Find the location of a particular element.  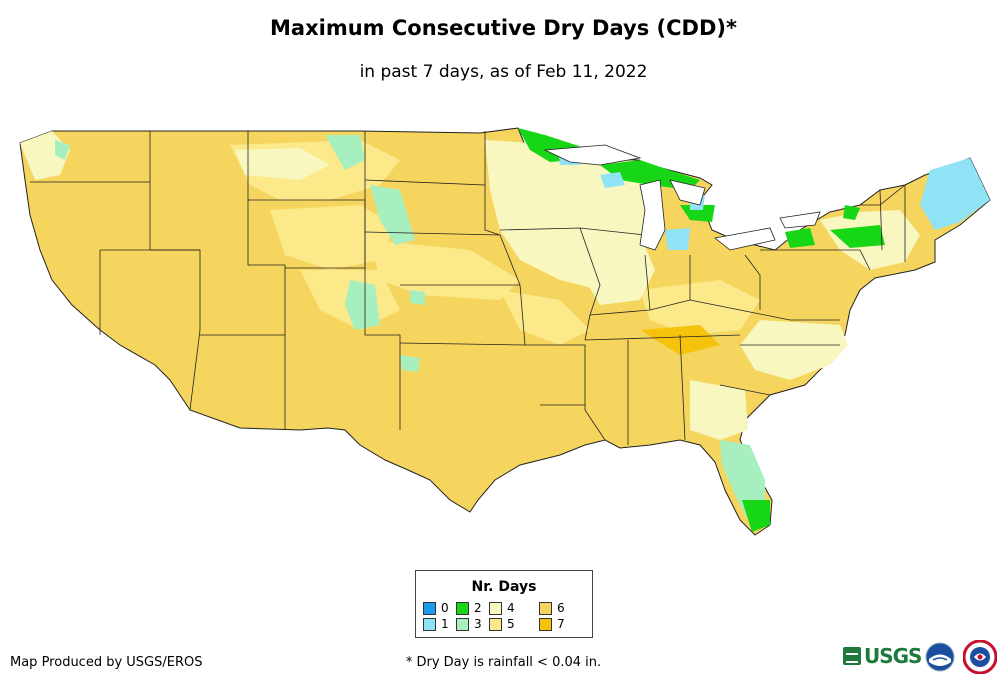

dry-day-footnote: * Dry Day is rainfall < 0.04 in. is located at coordinates (503, 662).